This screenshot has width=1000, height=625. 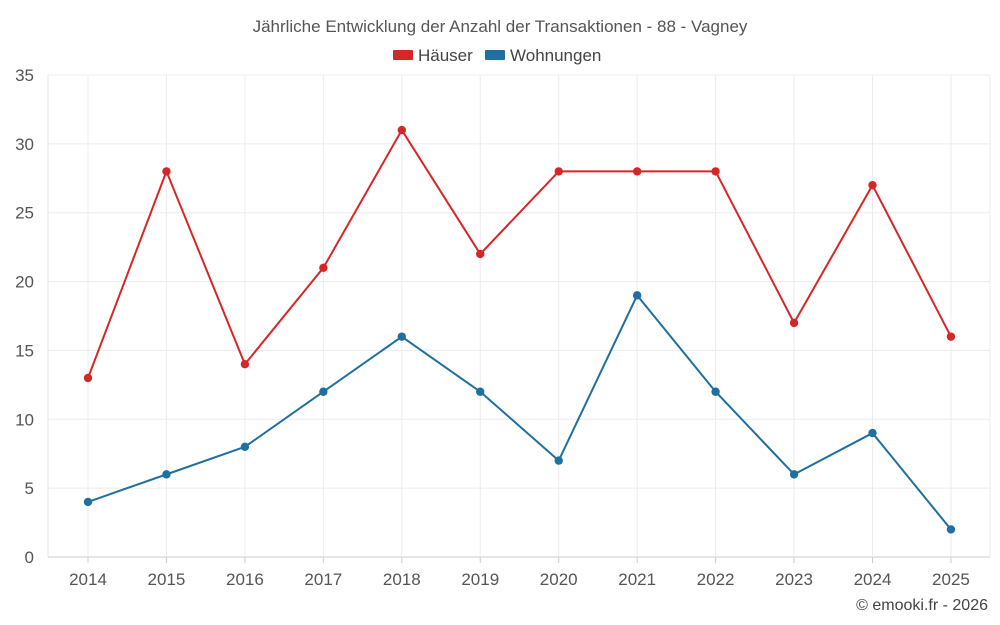 What do you see at coordinates (24, 419) in the screenshot?
I see `y-tick-label: 10` at bounding box center [24, 419].